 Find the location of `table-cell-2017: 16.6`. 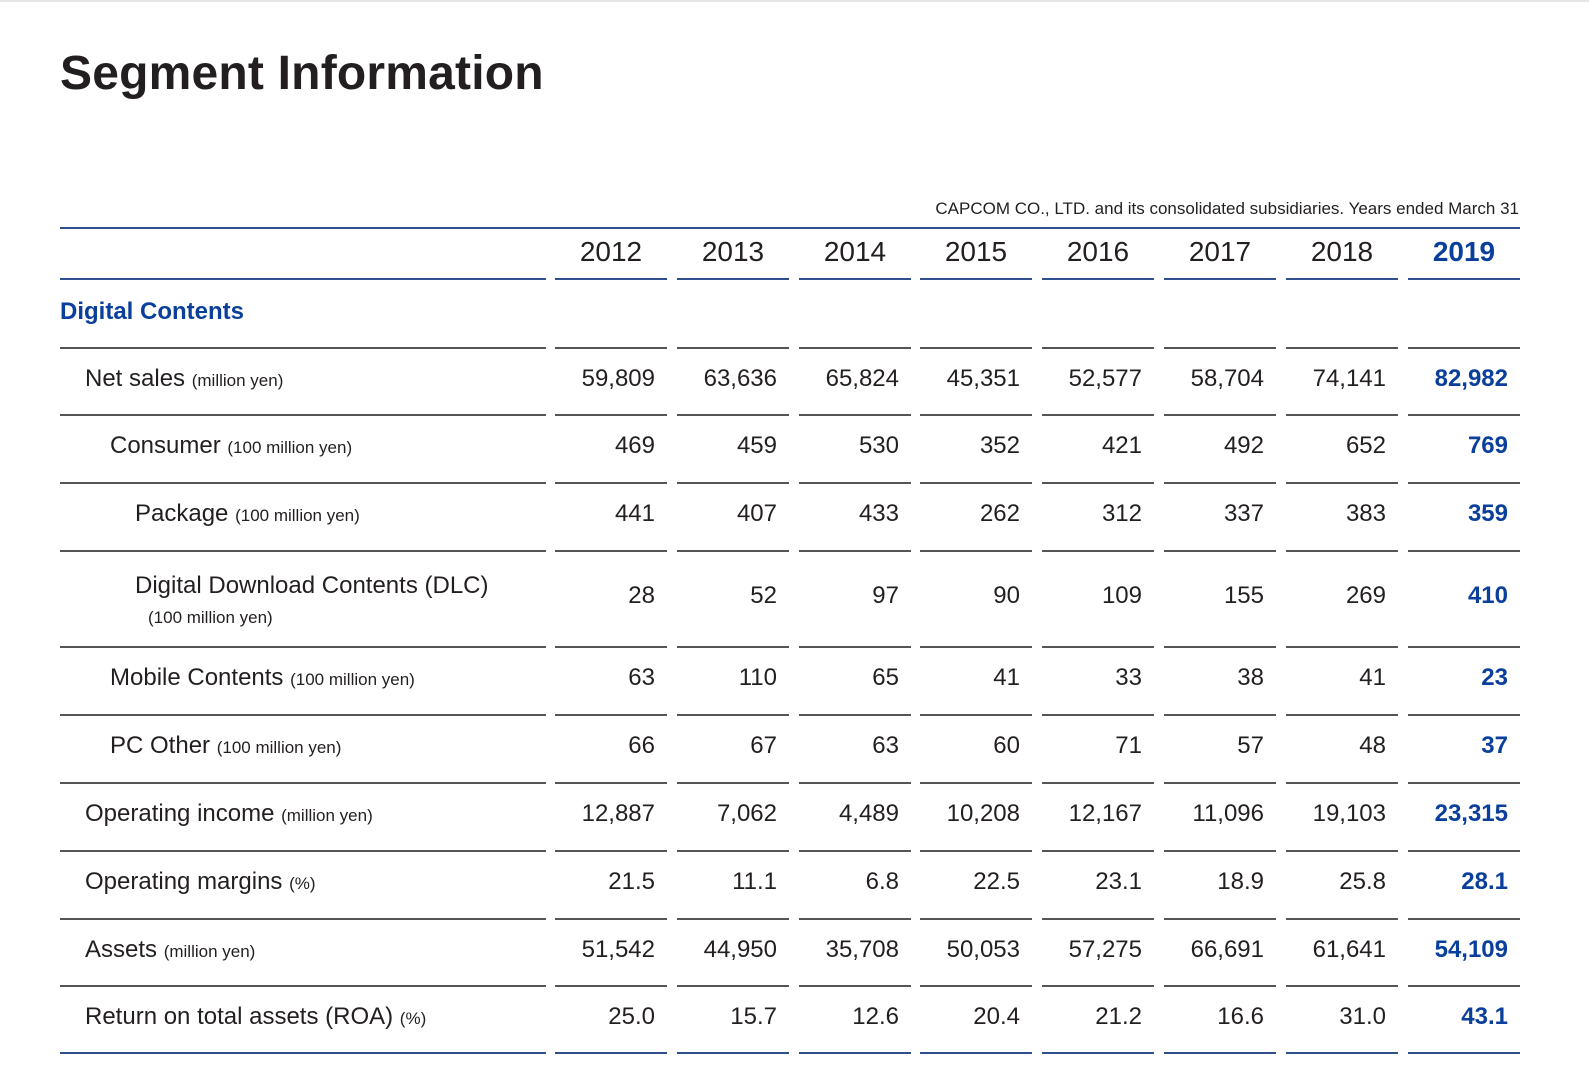

table-cell-2017: 16.6 is located at coordinates (1240, 1016).